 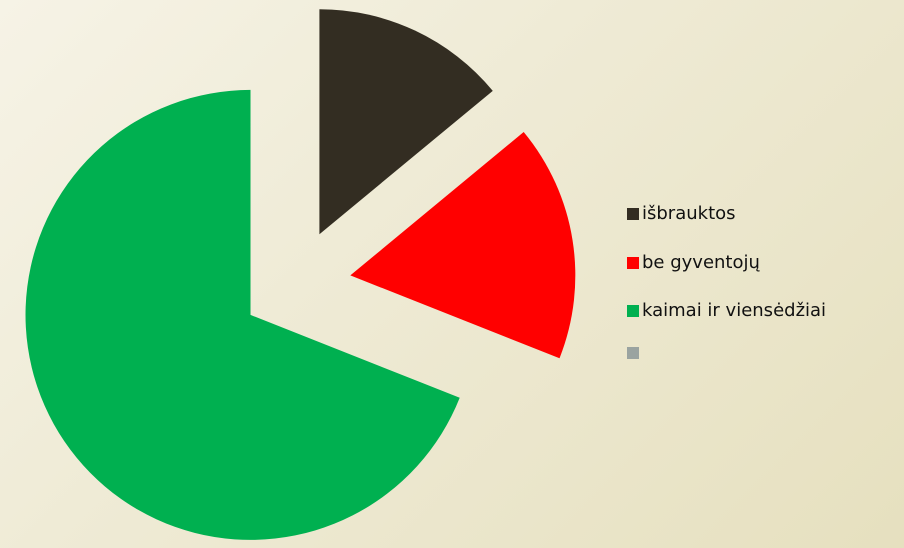 I want to click on legend-label: be gyventojų, so click(x=701, y=262).